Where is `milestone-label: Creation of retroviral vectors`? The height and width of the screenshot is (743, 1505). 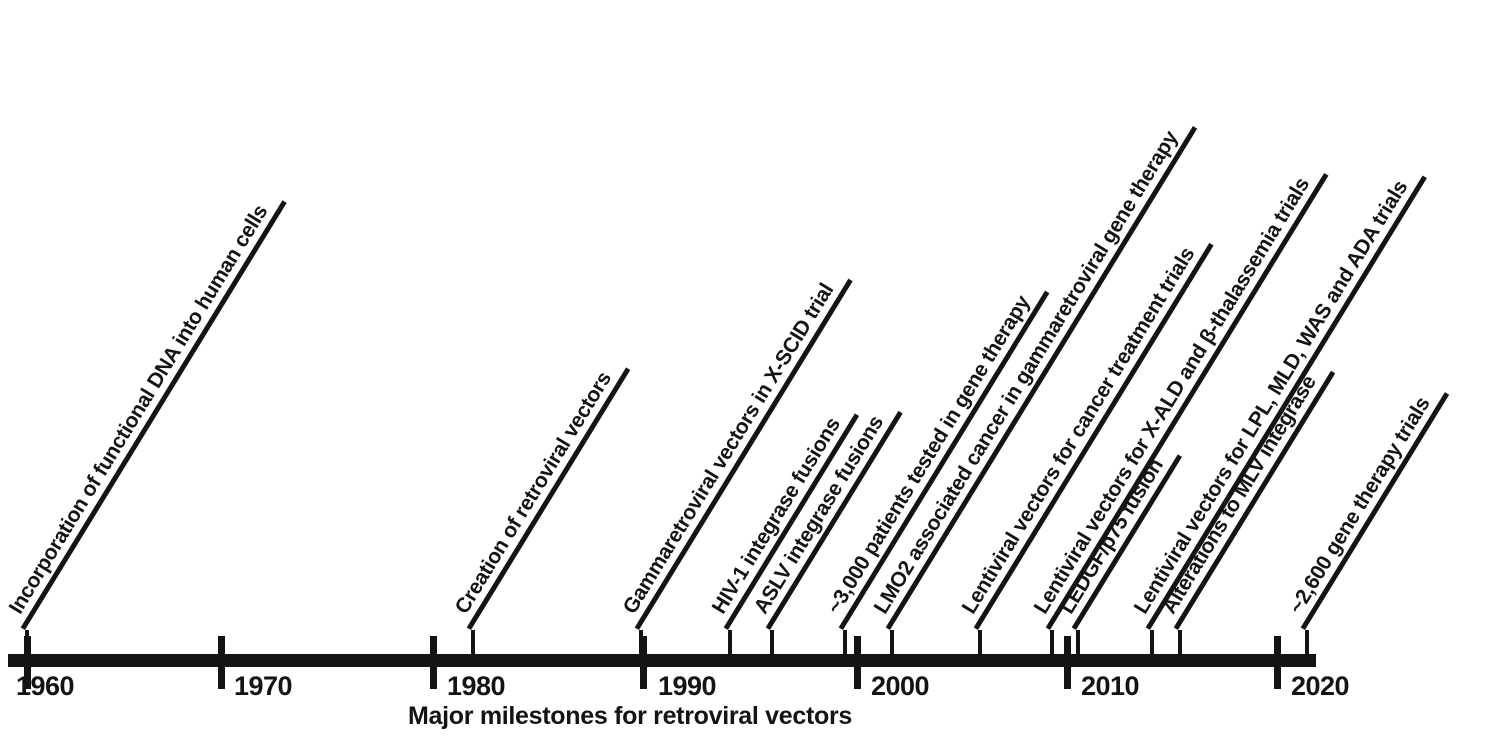
milestone-label: Creation of retroviral vectors is located at coordinates (533, 492).